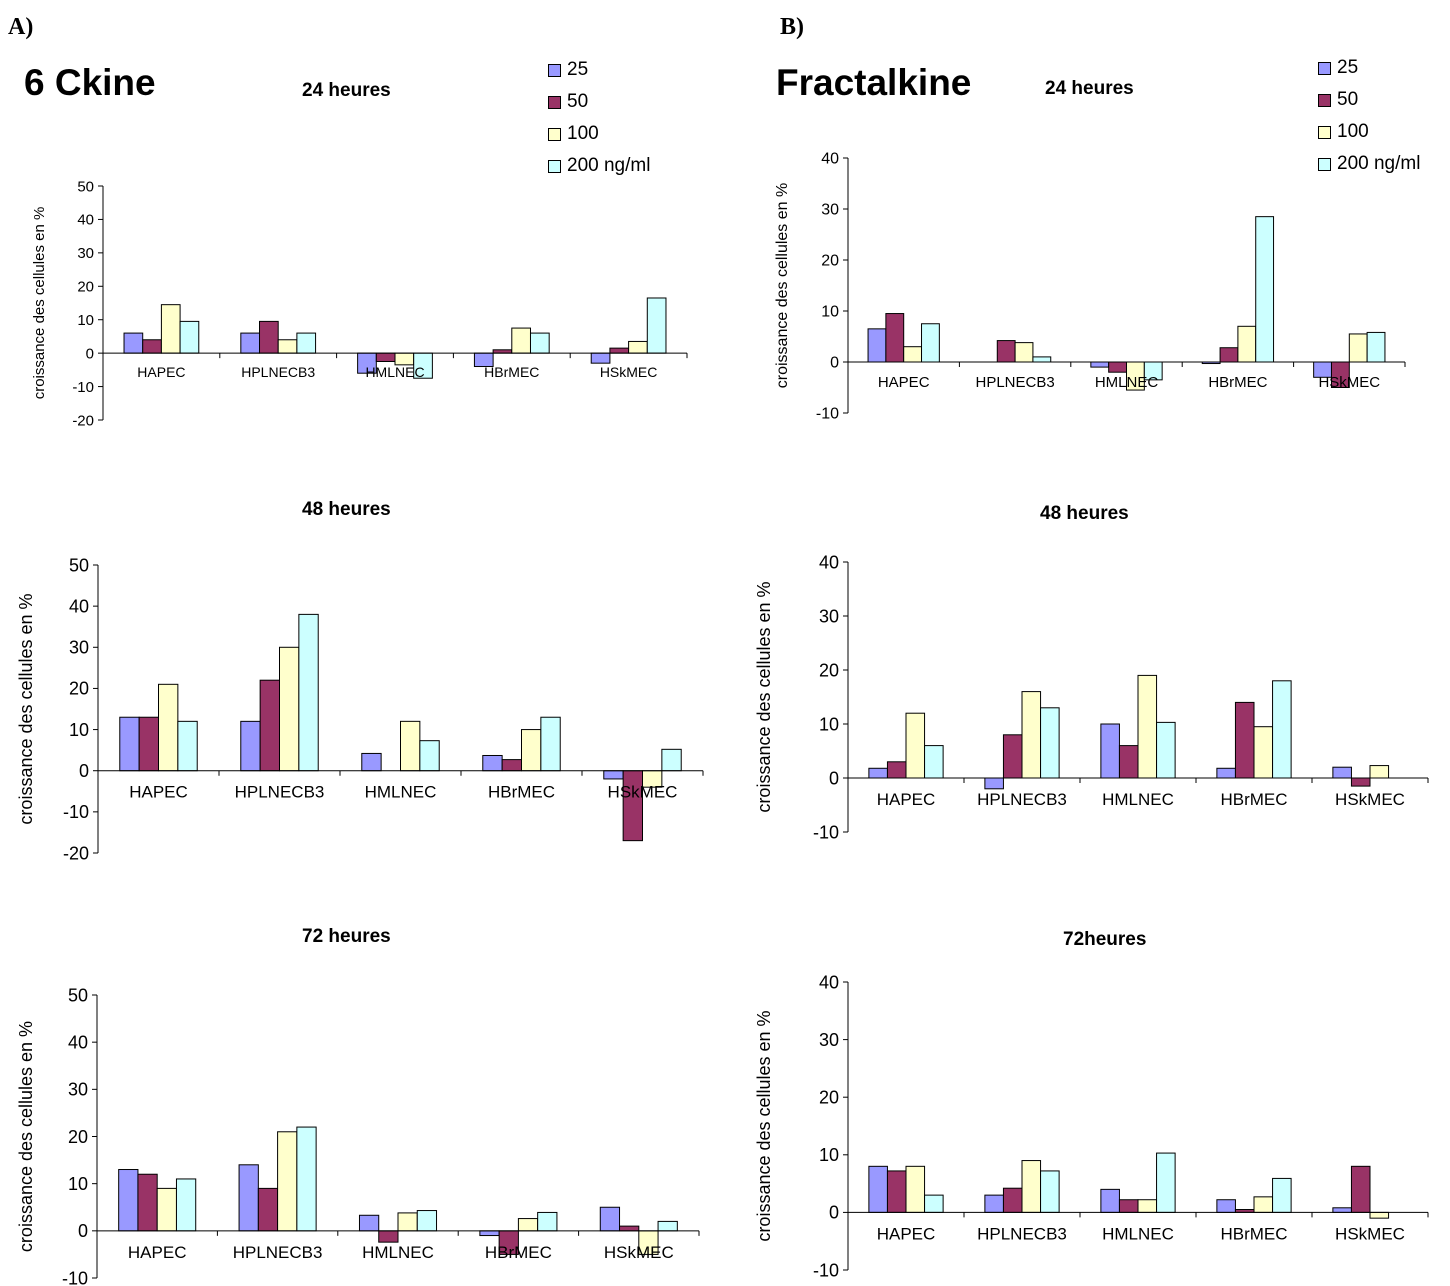  Describe the element at coordinates (21, 27) in the screenshot. I see `panel-a-label: A)` at that location.